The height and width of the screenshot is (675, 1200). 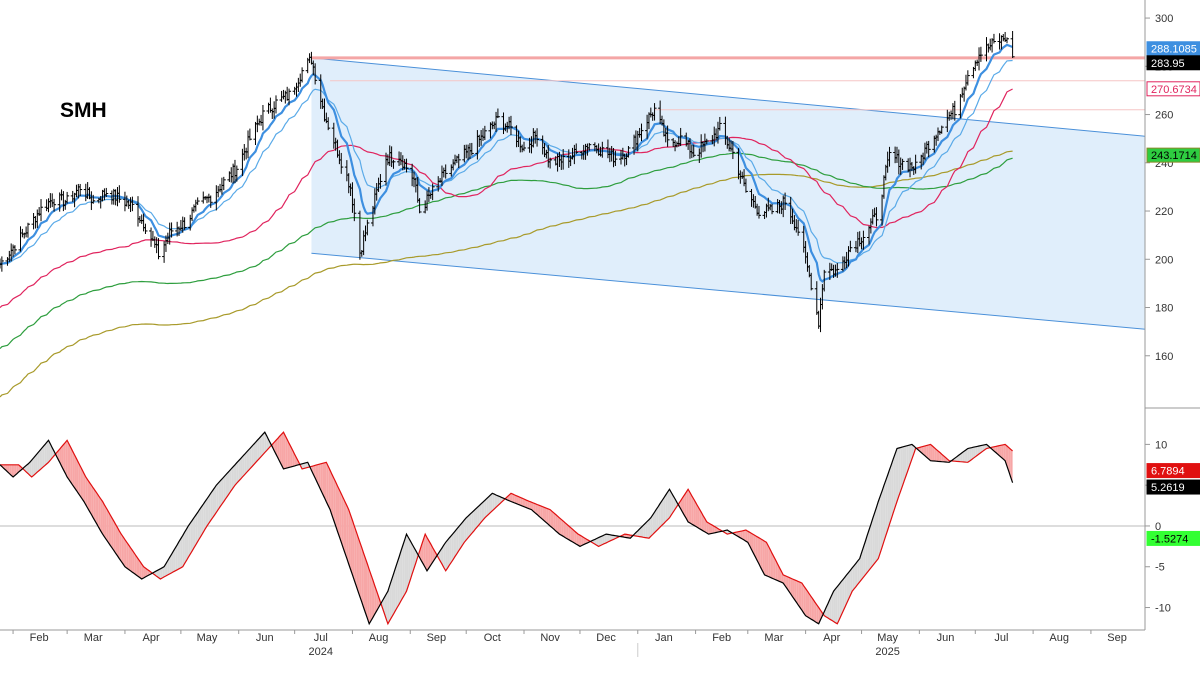 What do you see at coordinates (39, 638) in the screenshot?
I see `x-tick-label: Feb` at bounding box center [39, 638].